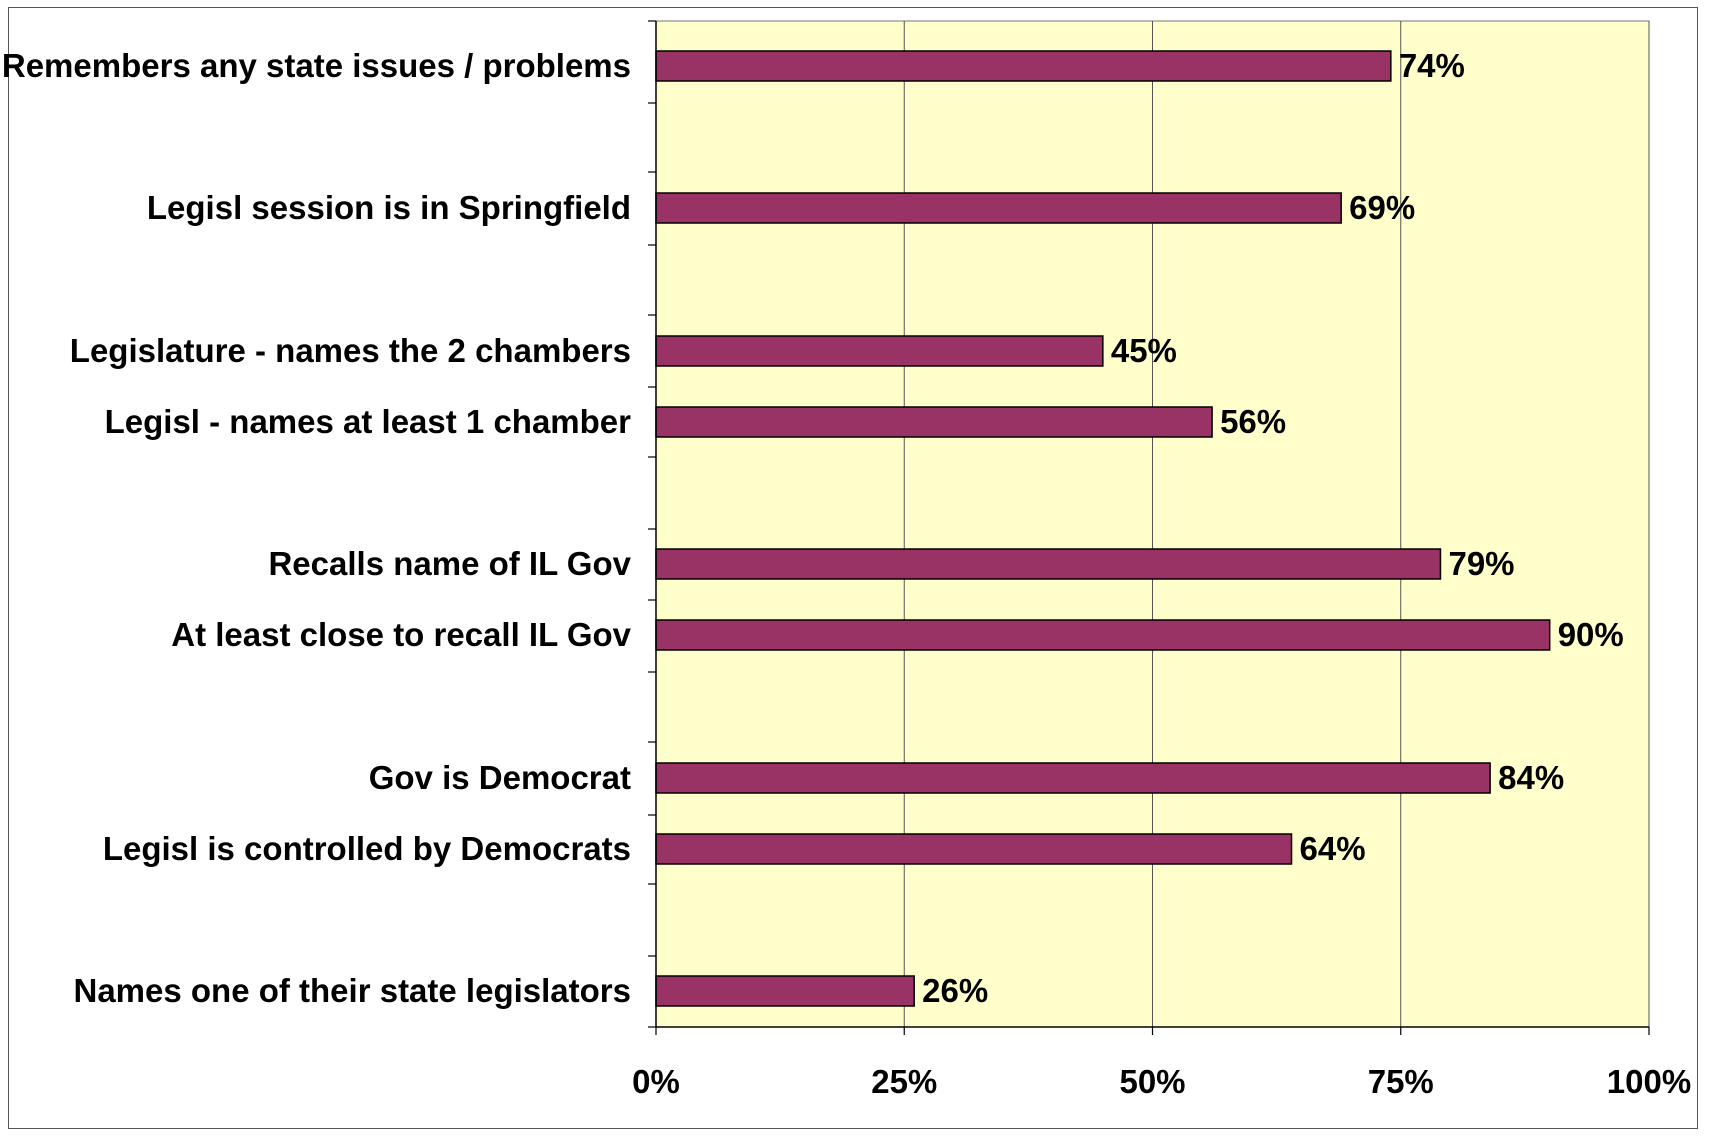 The width and height of the screenshot is (1713, 1136). What do you see at coordinates (1382, 207) in the screenshot?
I see `value-label: 69%` at bounding box center [1382, 207].